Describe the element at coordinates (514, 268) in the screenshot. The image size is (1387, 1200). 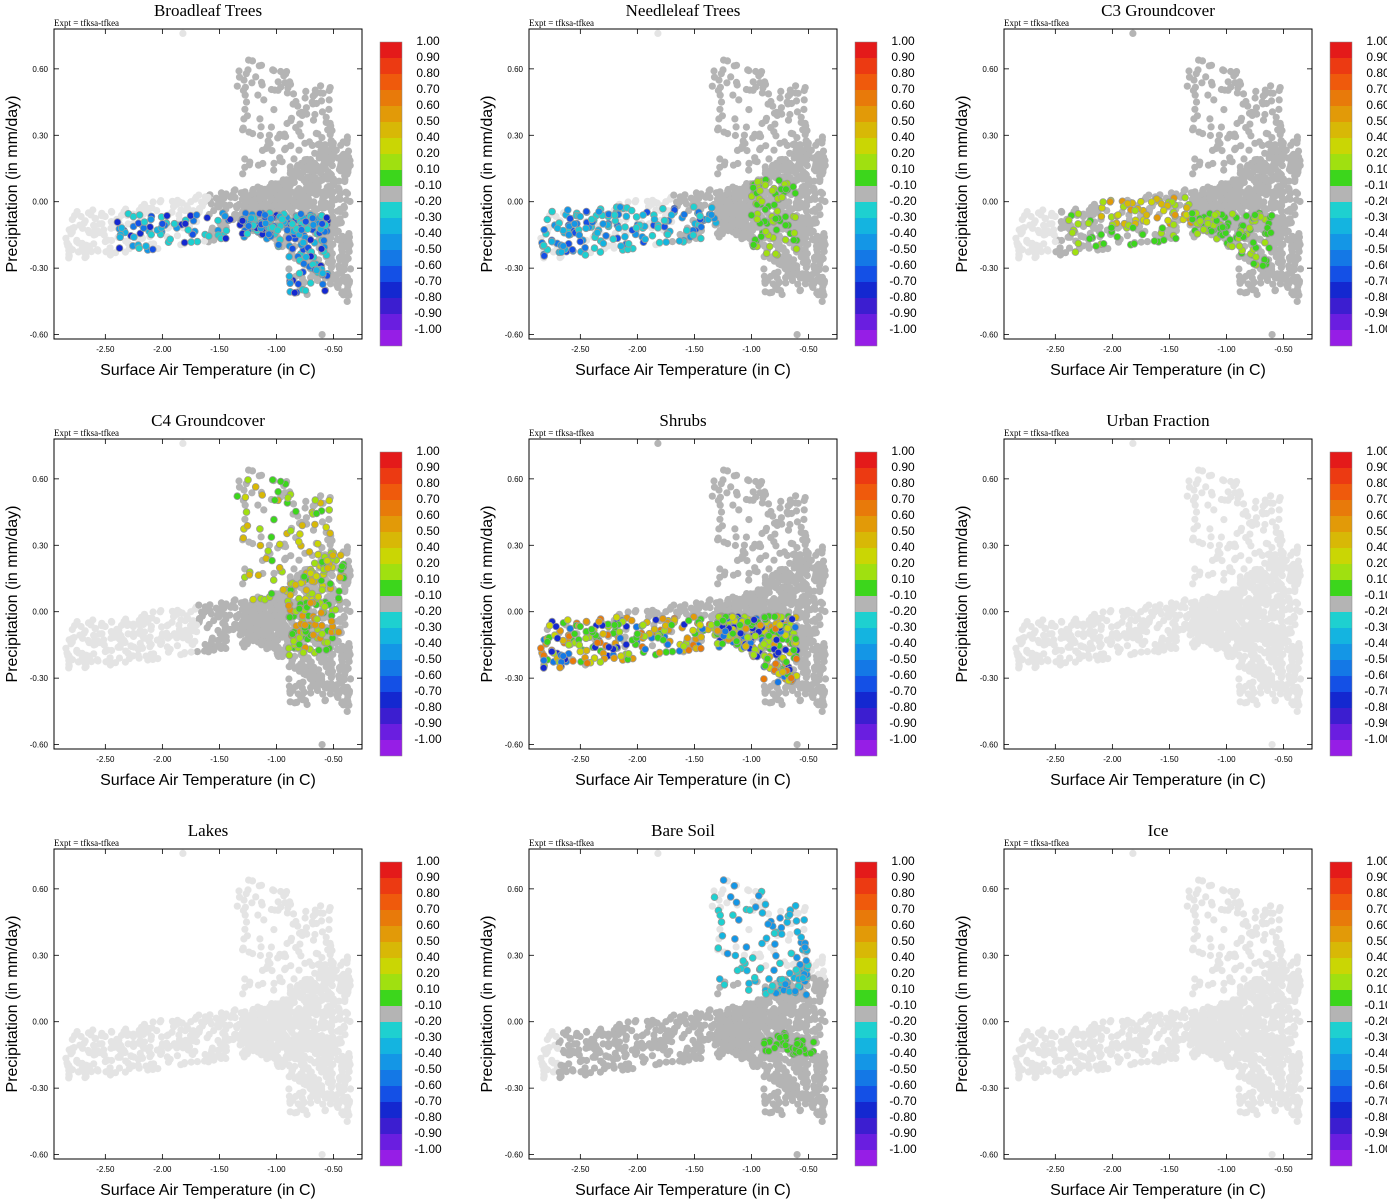
I see `y-tick-label: -0.30` at that location.